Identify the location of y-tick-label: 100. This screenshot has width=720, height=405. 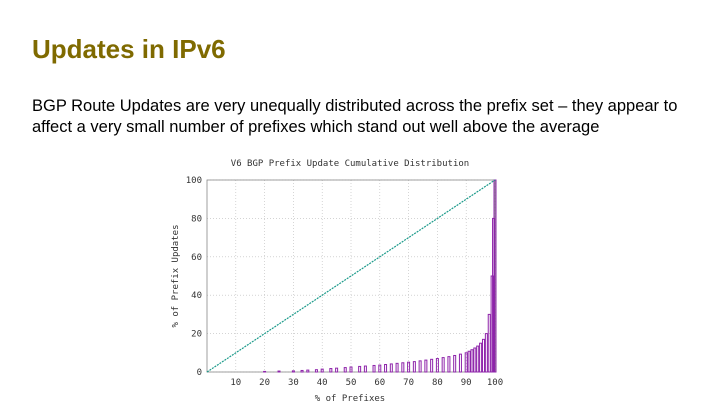
(194, 181).